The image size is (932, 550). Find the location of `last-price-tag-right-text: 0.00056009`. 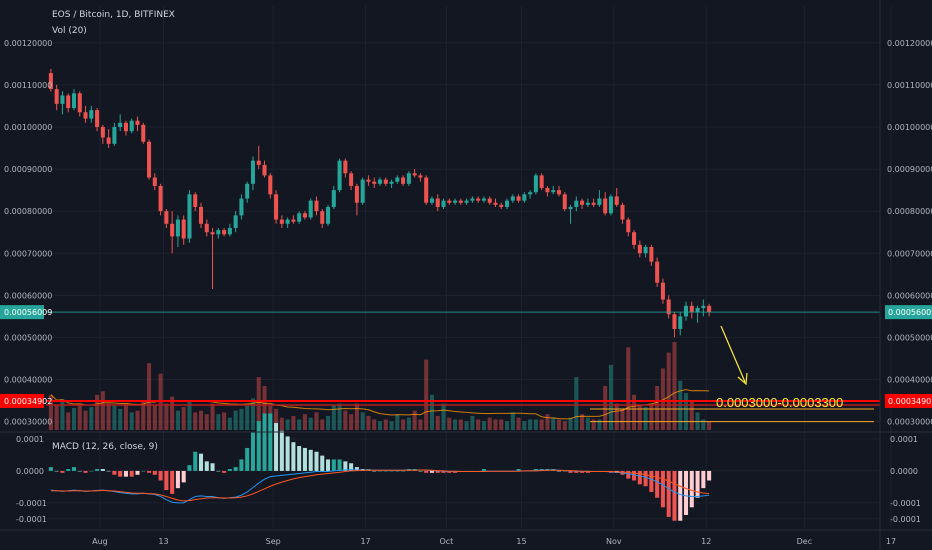

last-price-tag-right-text: 0.00056009 is located at coordinates (910, 312).